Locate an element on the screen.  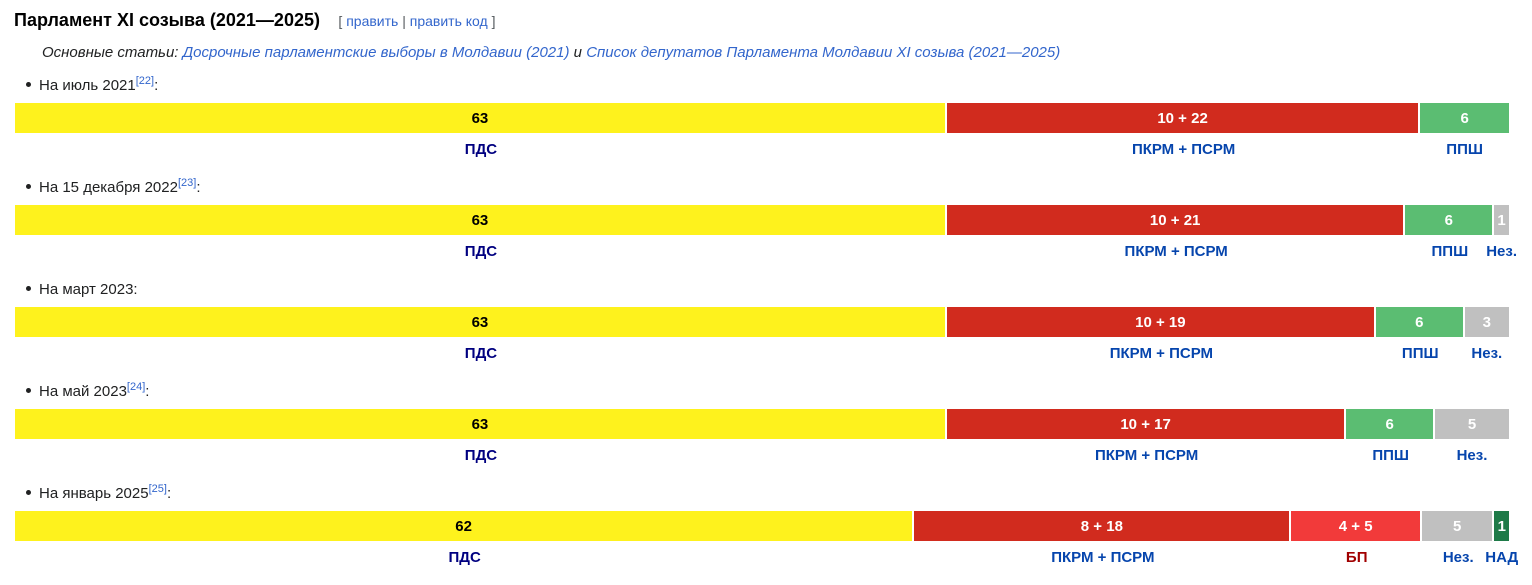
composition-date-label: На март 2023: is located at coordinates (82, 290).